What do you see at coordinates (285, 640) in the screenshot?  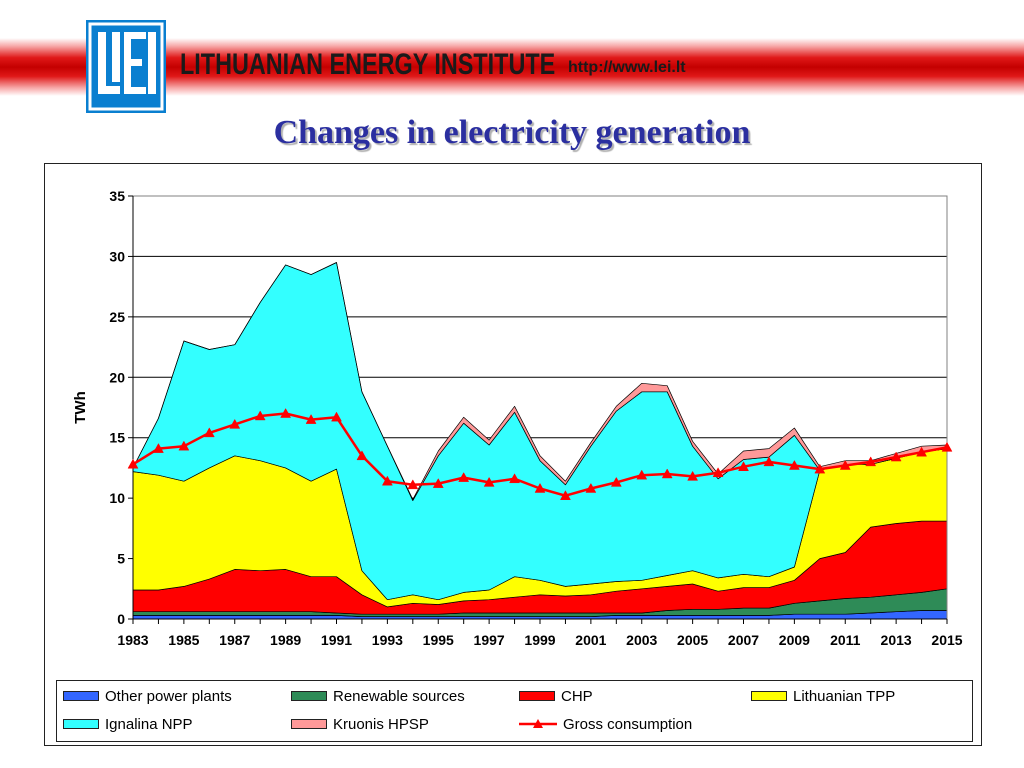 I see `x-tick-label: 1989` at bounding box center [285, 640].